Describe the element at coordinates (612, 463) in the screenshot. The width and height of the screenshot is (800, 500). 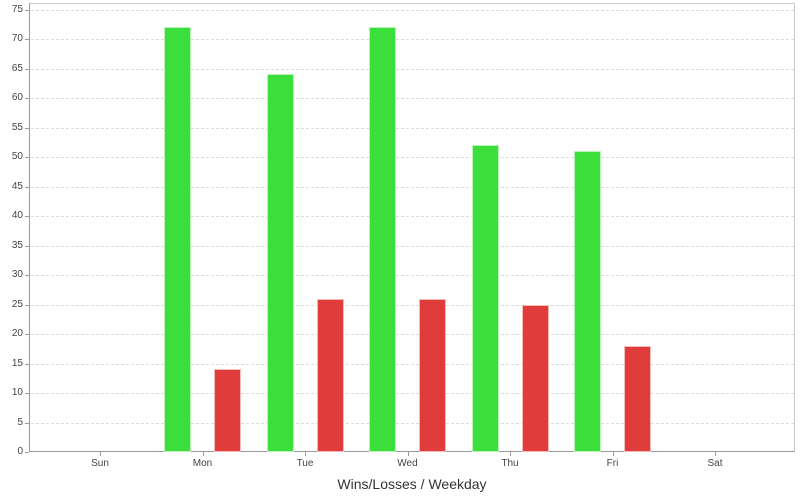
I see `x-axis-tick-label-fri: Fri` at that location.